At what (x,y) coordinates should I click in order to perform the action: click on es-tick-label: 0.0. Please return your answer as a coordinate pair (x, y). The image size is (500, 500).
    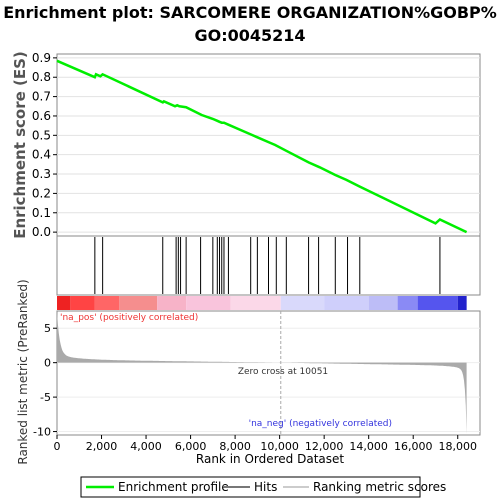
    Looking at the image, I should click on (41, 232).